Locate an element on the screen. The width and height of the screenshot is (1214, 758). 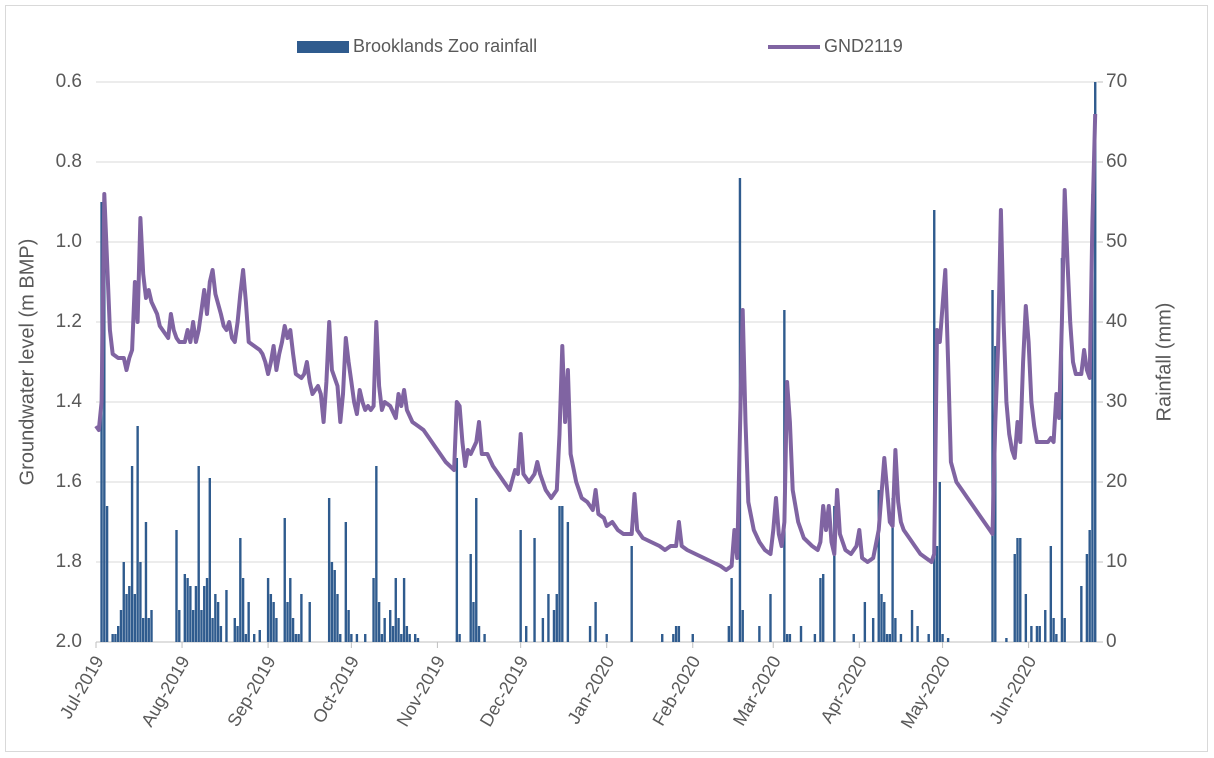
y-tick-label: 1.8 is located at coordinates (69, 561).